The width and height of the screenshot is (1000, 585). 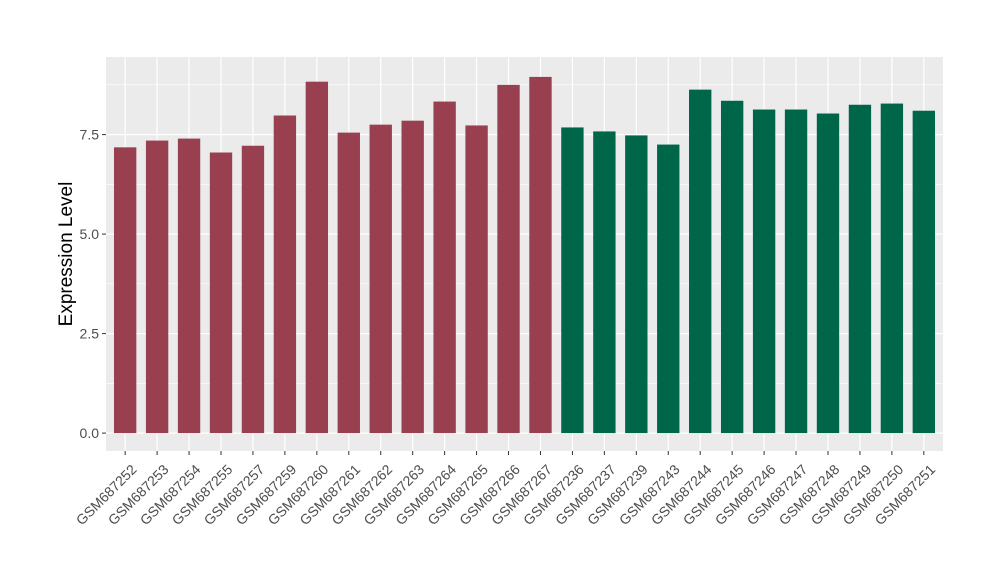 I want to click on bar-gsm687255, so click(x=221, y=293).